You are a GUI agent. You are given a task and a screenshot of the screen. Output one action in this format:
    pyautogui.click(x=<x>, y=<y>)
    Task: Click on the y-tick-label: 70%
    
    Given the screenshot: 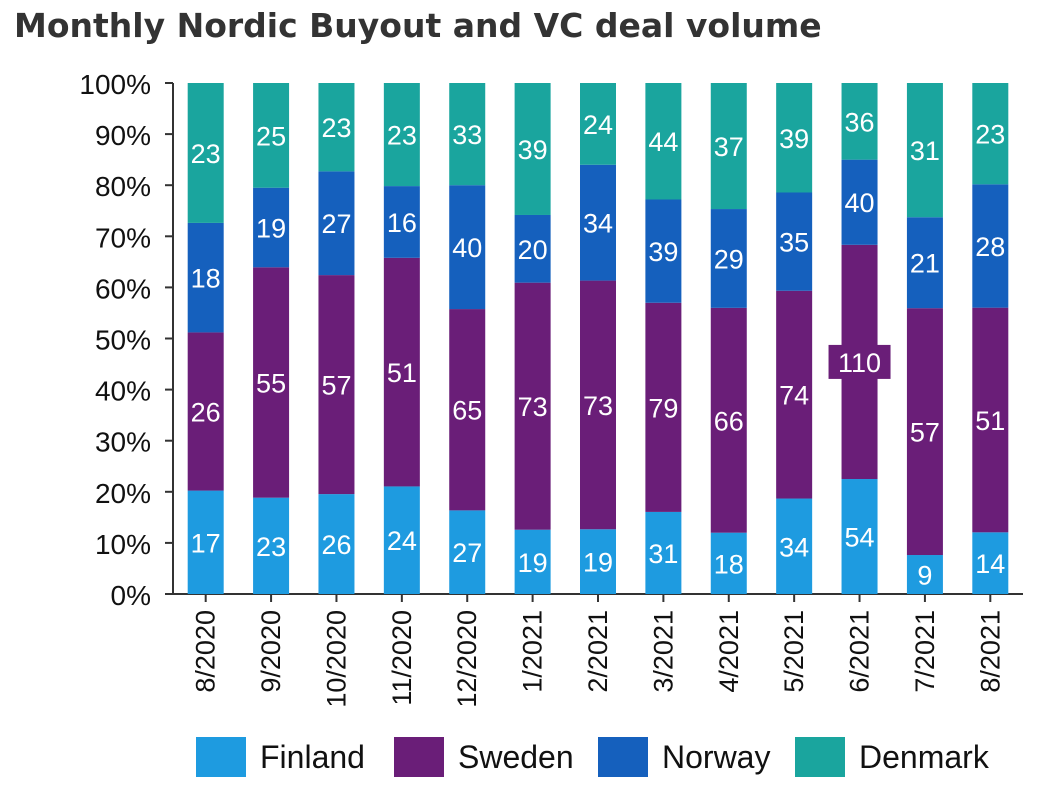 What is the action you would take?
    pyautogui.click(x=123, y=237)
    